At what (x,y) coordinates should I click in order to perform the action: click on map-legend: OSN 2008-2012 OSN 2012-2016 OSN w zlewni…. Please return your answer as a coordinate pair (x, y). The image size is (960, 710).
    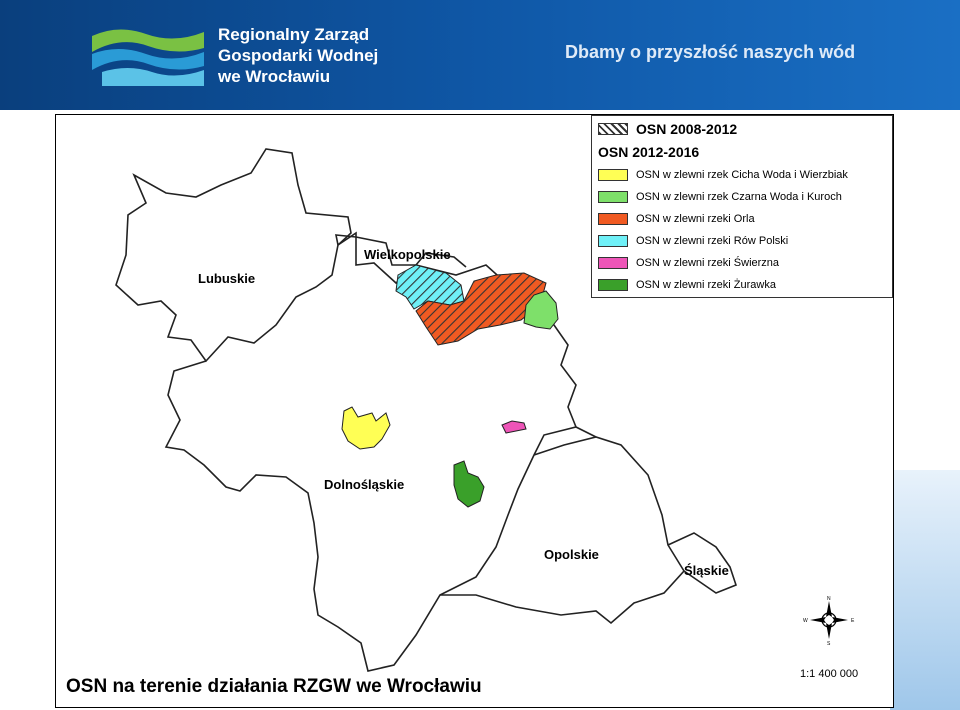
    Looking at the image, I should click on (742, 206).